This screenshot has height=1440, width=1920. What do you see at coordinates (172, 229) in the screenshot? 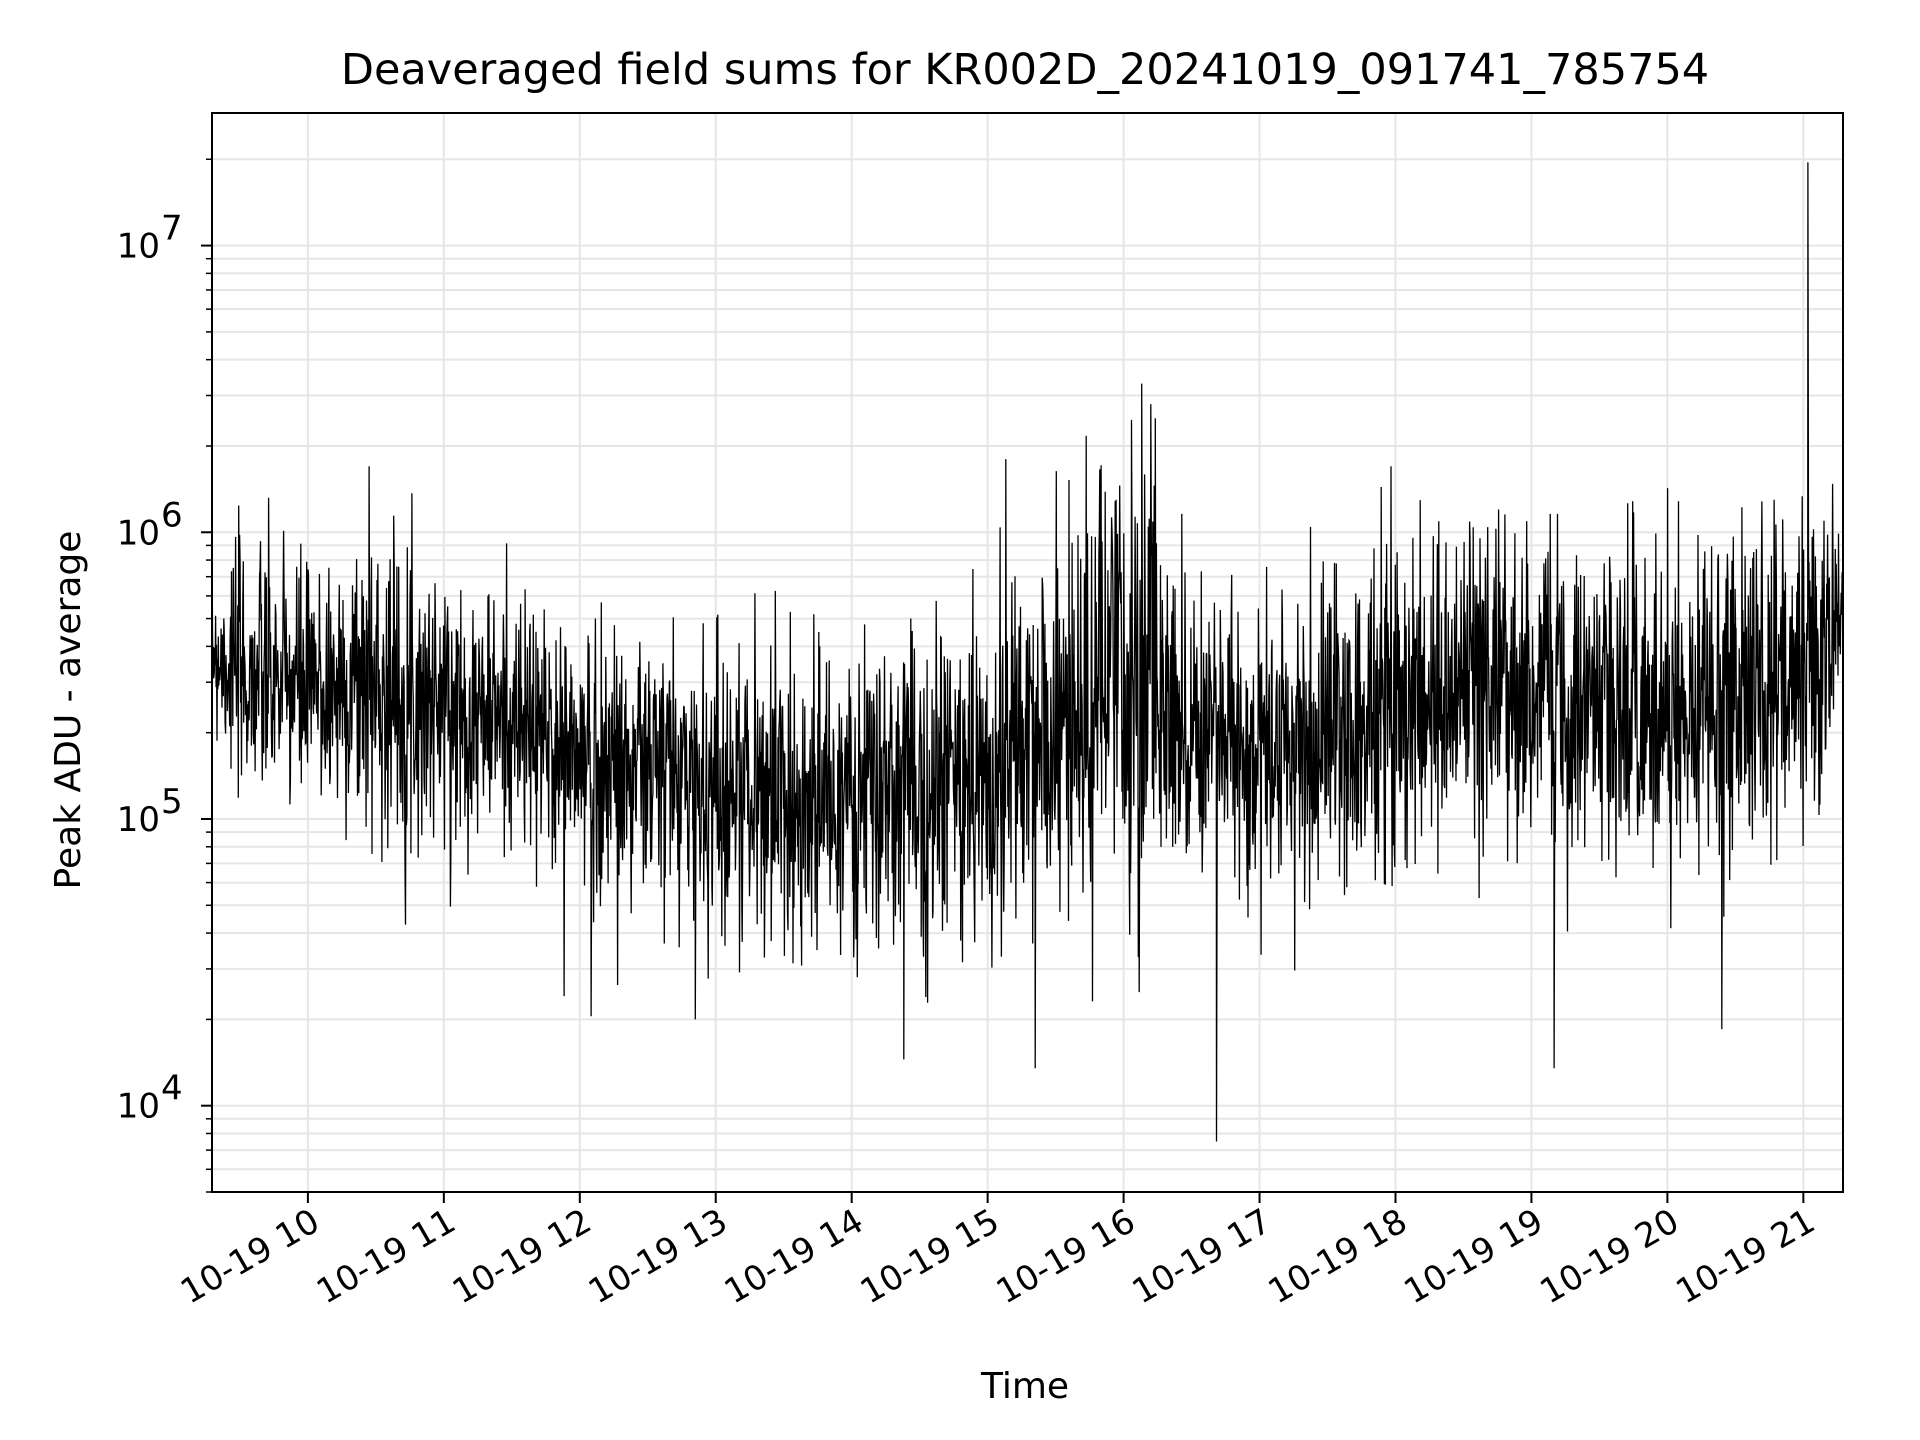
I see `y-tick-label-exponent: 7` at bounding box center [172, 229].